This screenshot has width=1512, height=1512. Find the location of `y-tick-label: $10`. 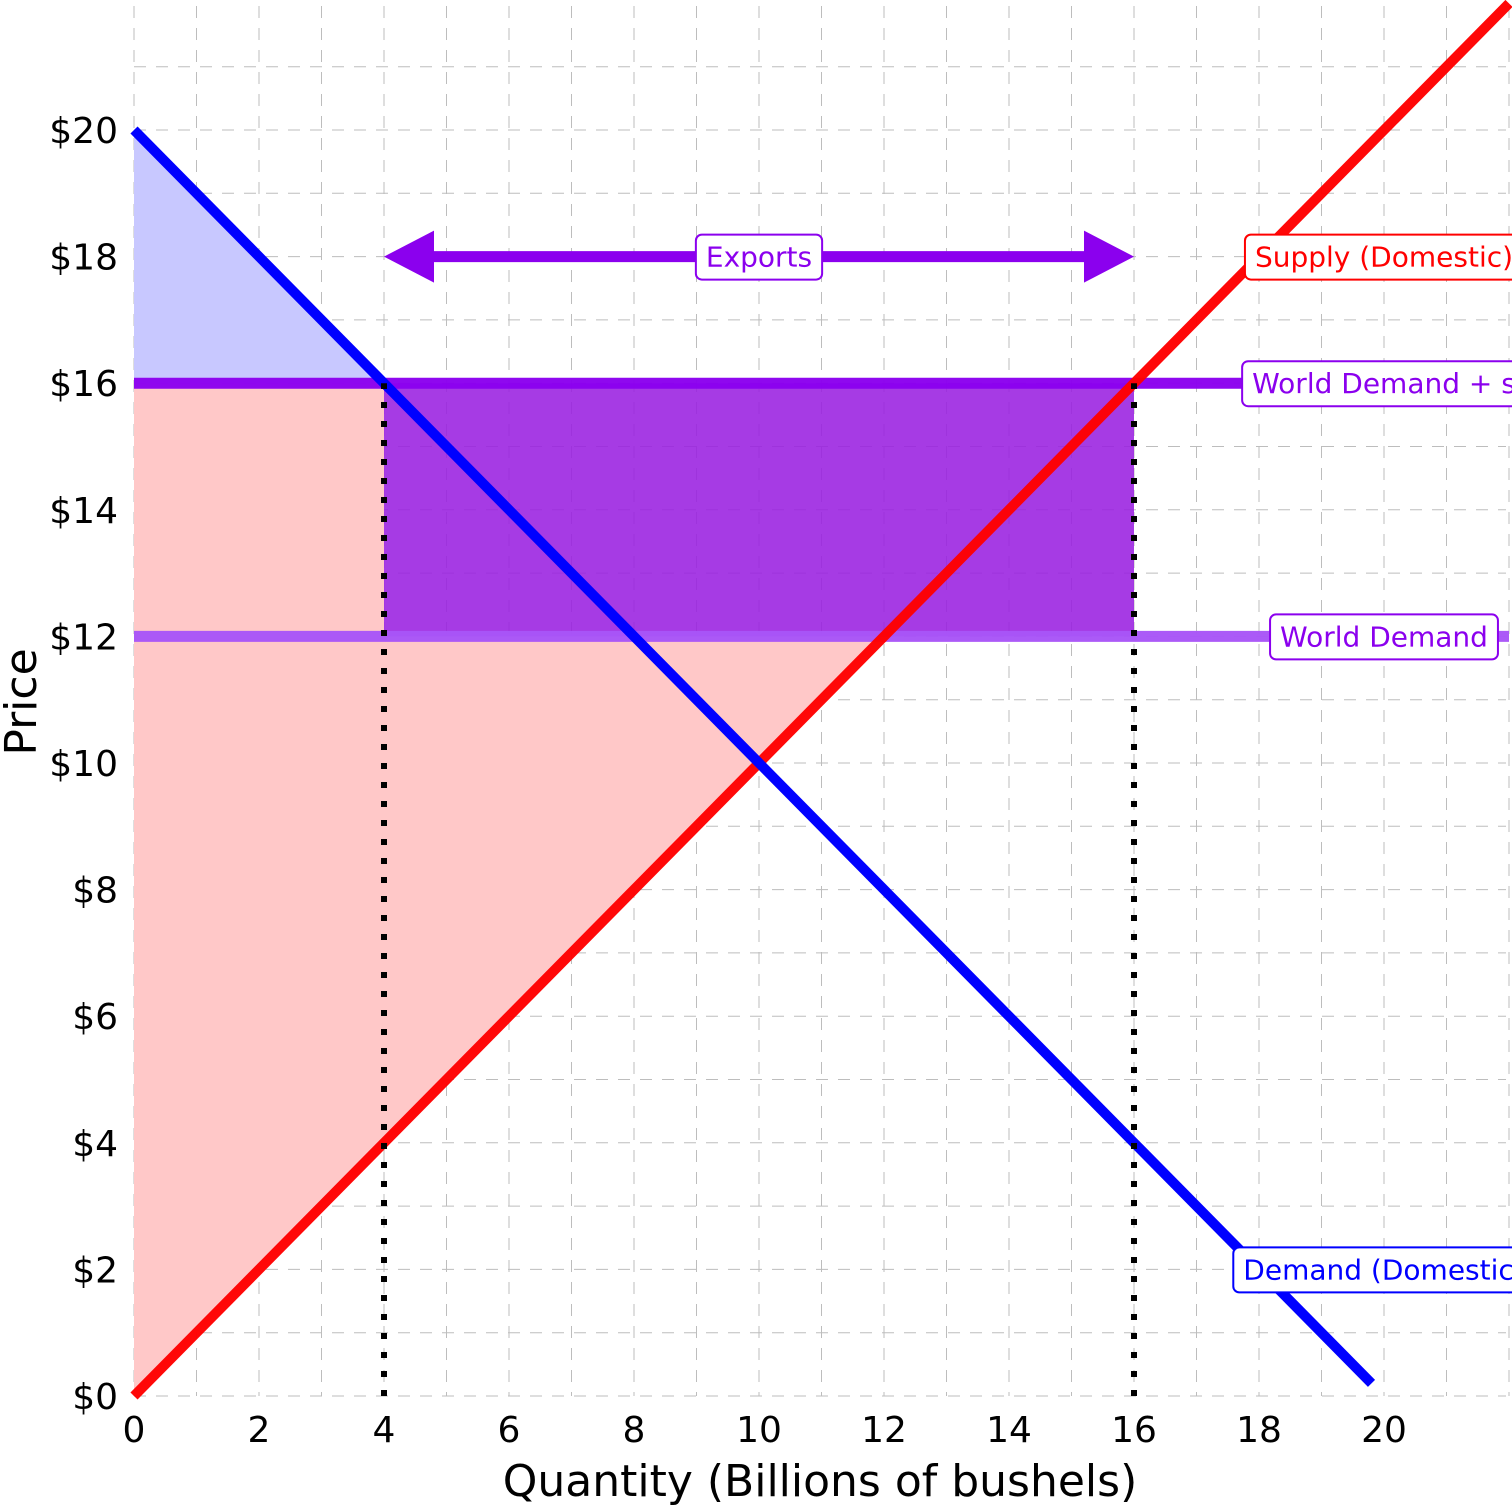

y-tick-label: $10 is located at coordinates (83, 764).